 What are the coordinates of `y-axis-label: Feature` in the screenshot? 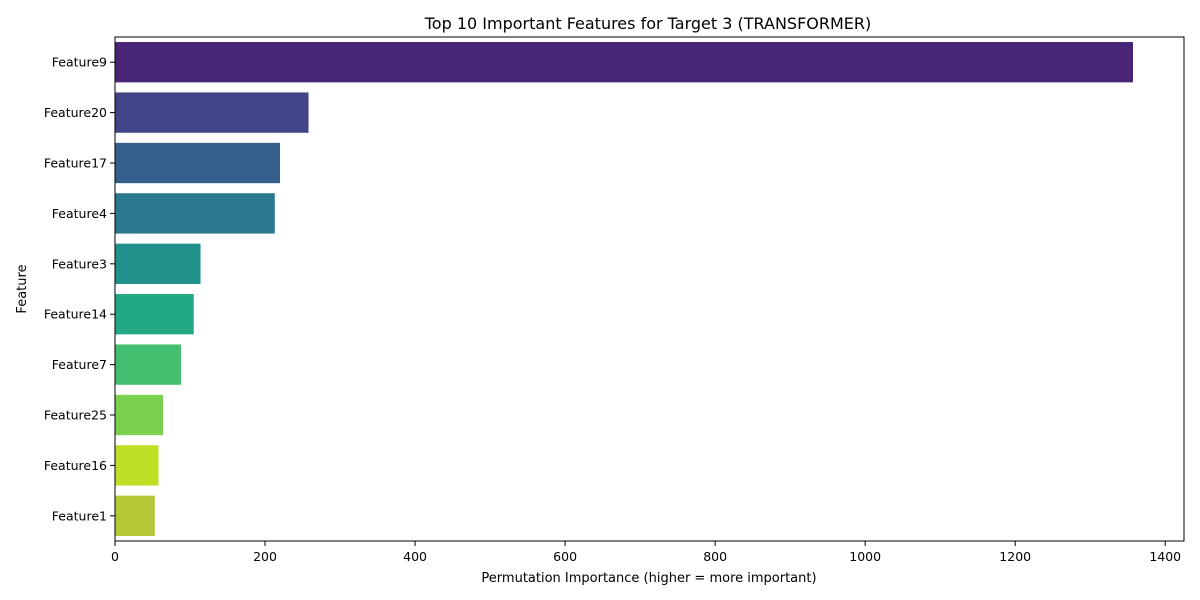 It's located at (22, 288).